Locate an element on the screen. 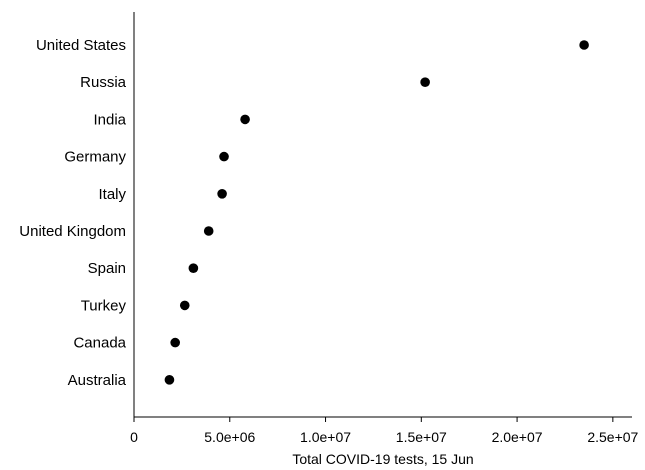  category-label: United Kingdom is located at coordinates (72, 231).